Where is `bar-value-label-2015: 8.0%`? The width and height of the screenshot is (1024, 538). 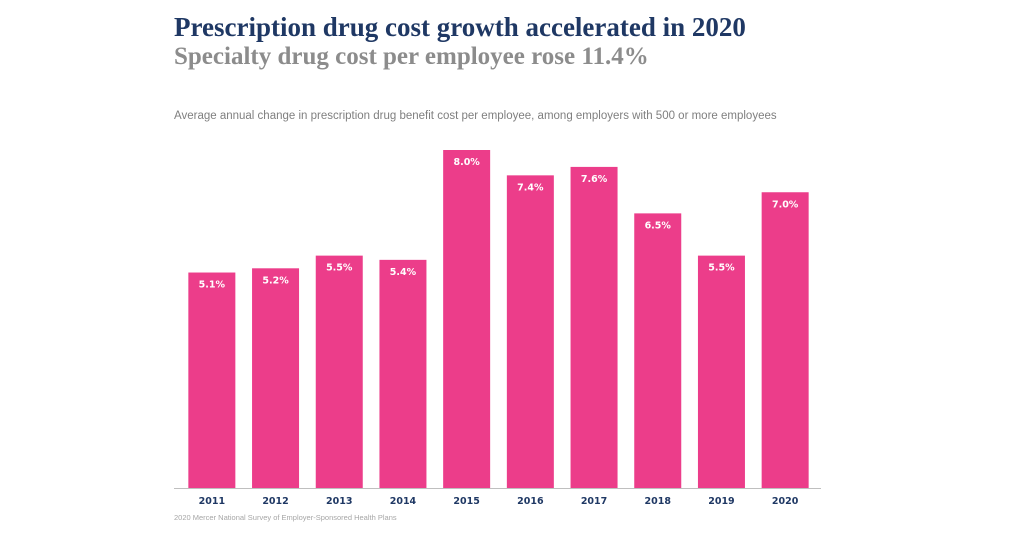
bar-value-label-2015: 8.0% is located at coordinates (466, 162).